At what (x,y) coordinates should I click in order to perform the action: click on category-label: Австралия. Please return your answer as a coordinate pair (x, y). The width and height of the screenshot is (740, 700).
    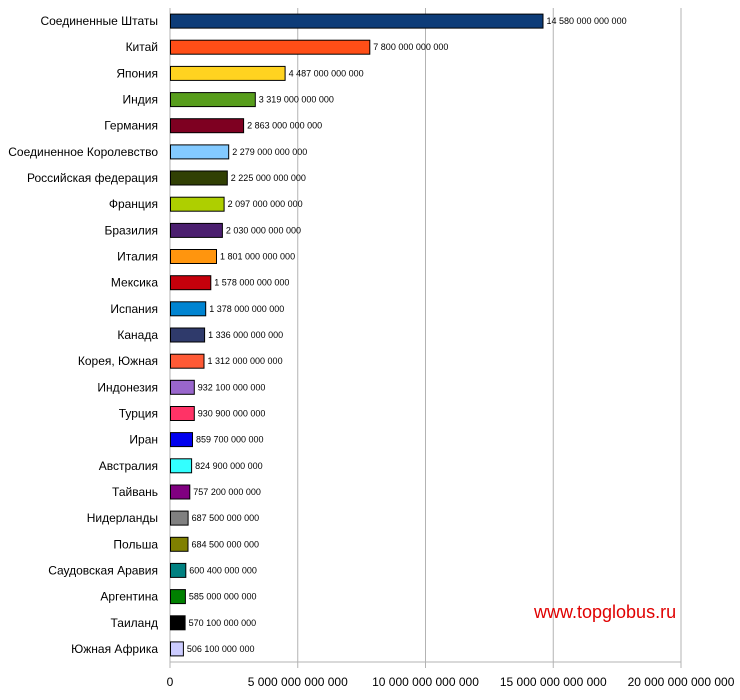
    Looking at the image, I should click on (128, 466).